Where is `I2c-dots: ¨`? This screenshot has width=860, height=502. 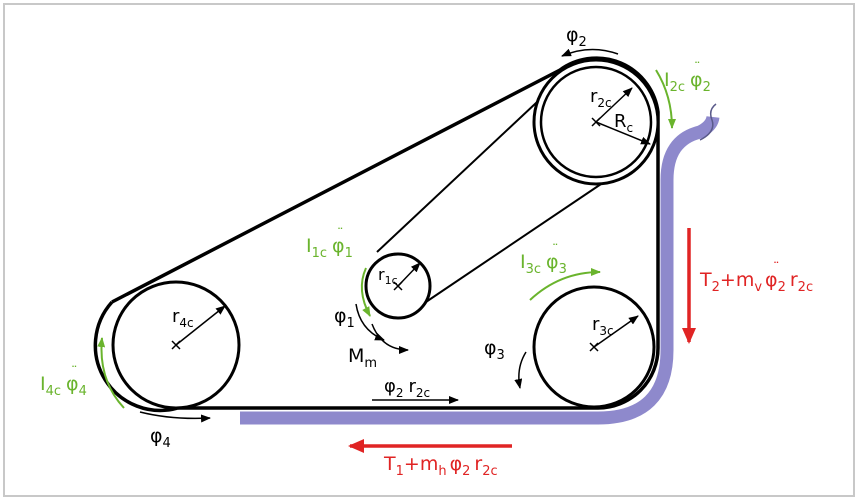
I2c-dots: ¨ is located at coordinates (697, 68).